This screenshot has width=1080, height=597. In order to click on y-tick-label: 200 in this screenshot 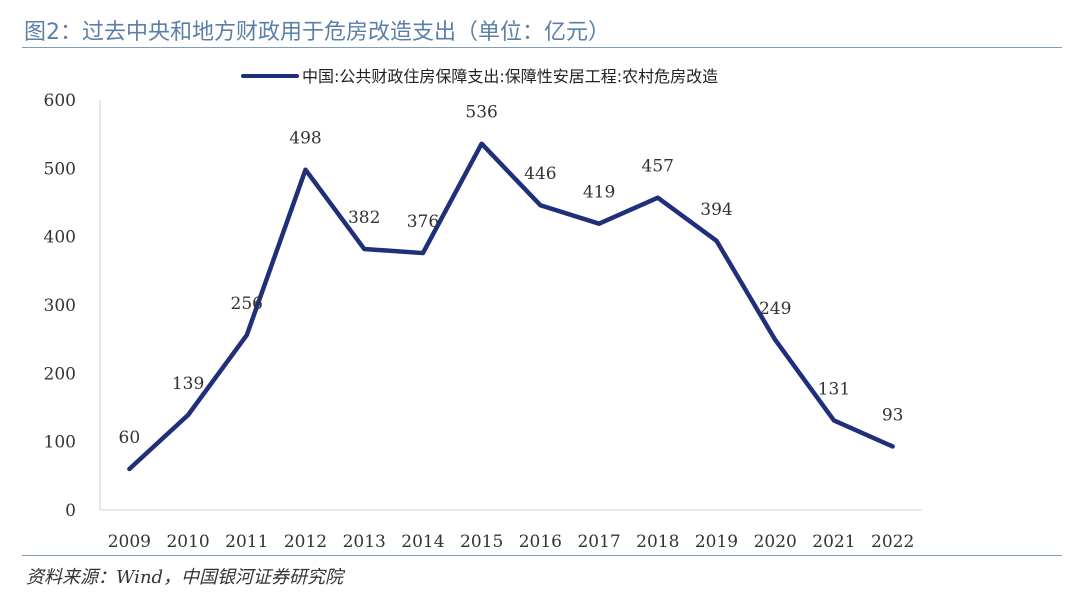, I will do `click(60, 374)`.